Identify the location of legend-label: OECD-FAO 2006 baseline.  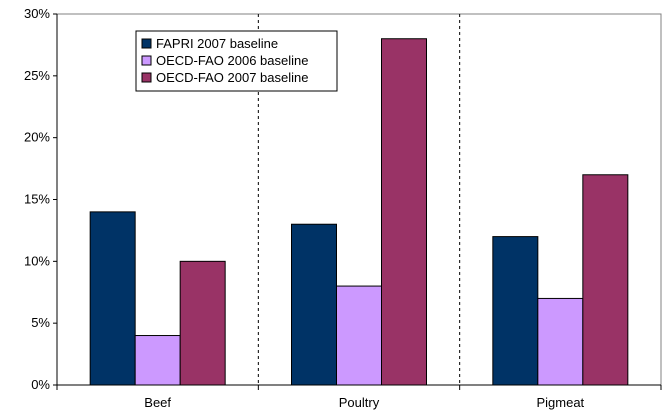
(232, 60).